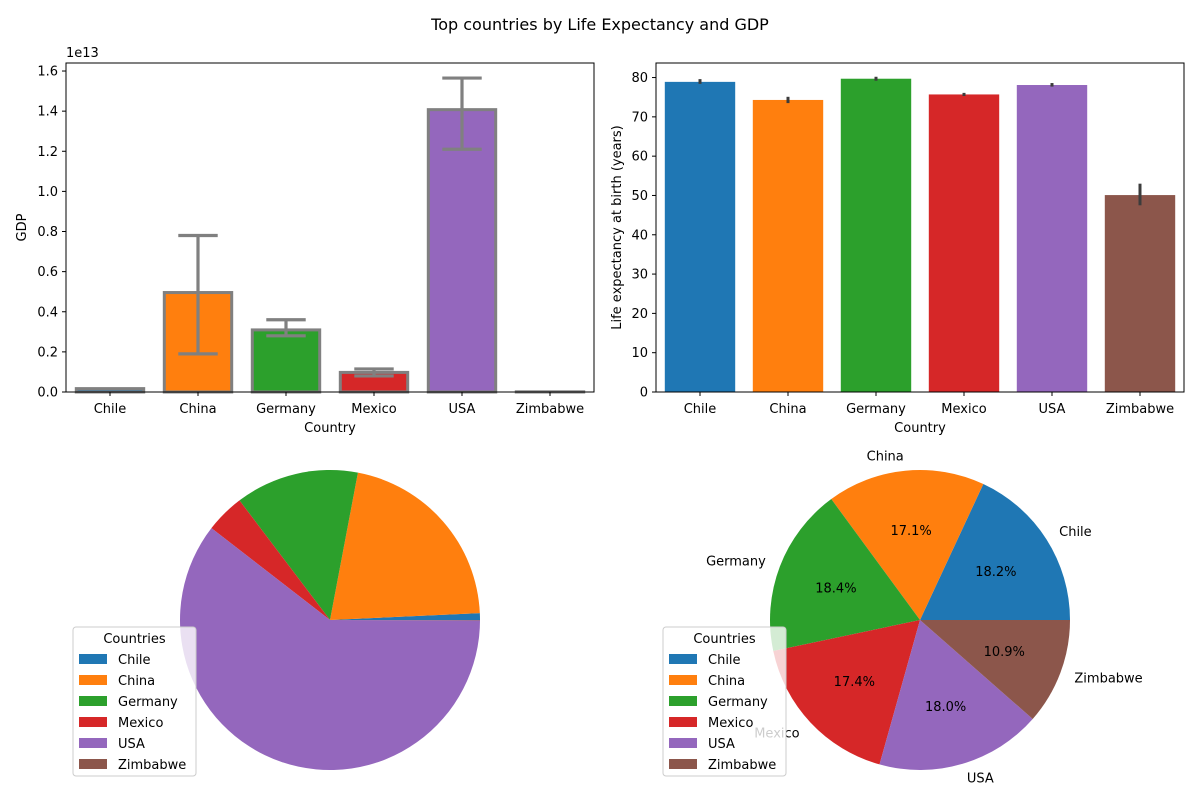  What do you see at coordinates (736, 562) in the screenshot?
I see `pie-label: Germany` at bounding box center [736, 562].